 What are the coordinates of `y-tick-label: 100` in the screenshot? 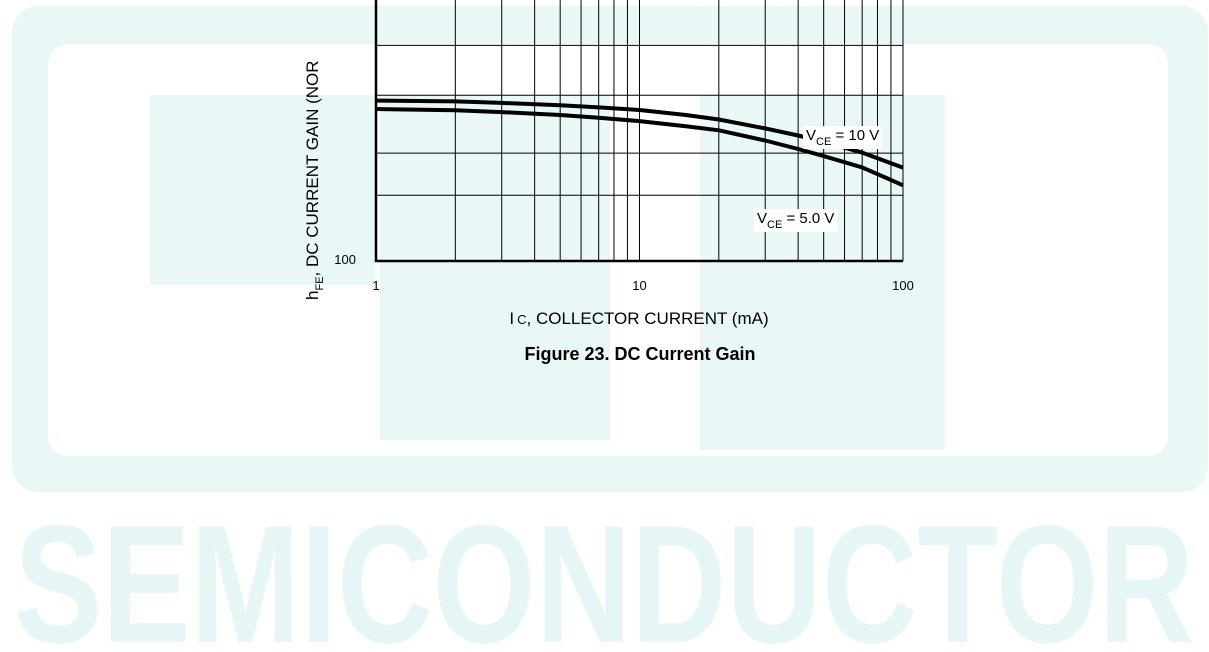 It's located at (345, 259).